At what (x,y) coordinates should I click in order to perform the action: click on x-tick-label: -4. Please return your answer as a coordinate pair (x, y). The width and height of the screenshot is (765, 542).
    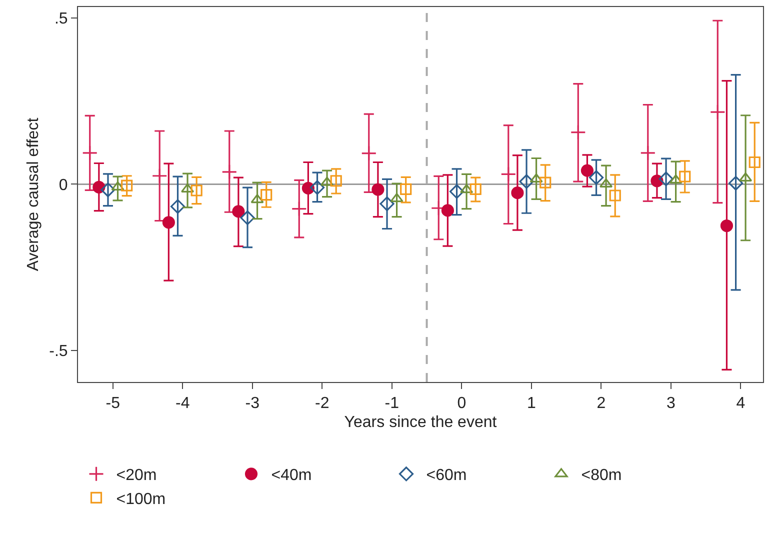
    Looking at the image, I should click on (183, 403).